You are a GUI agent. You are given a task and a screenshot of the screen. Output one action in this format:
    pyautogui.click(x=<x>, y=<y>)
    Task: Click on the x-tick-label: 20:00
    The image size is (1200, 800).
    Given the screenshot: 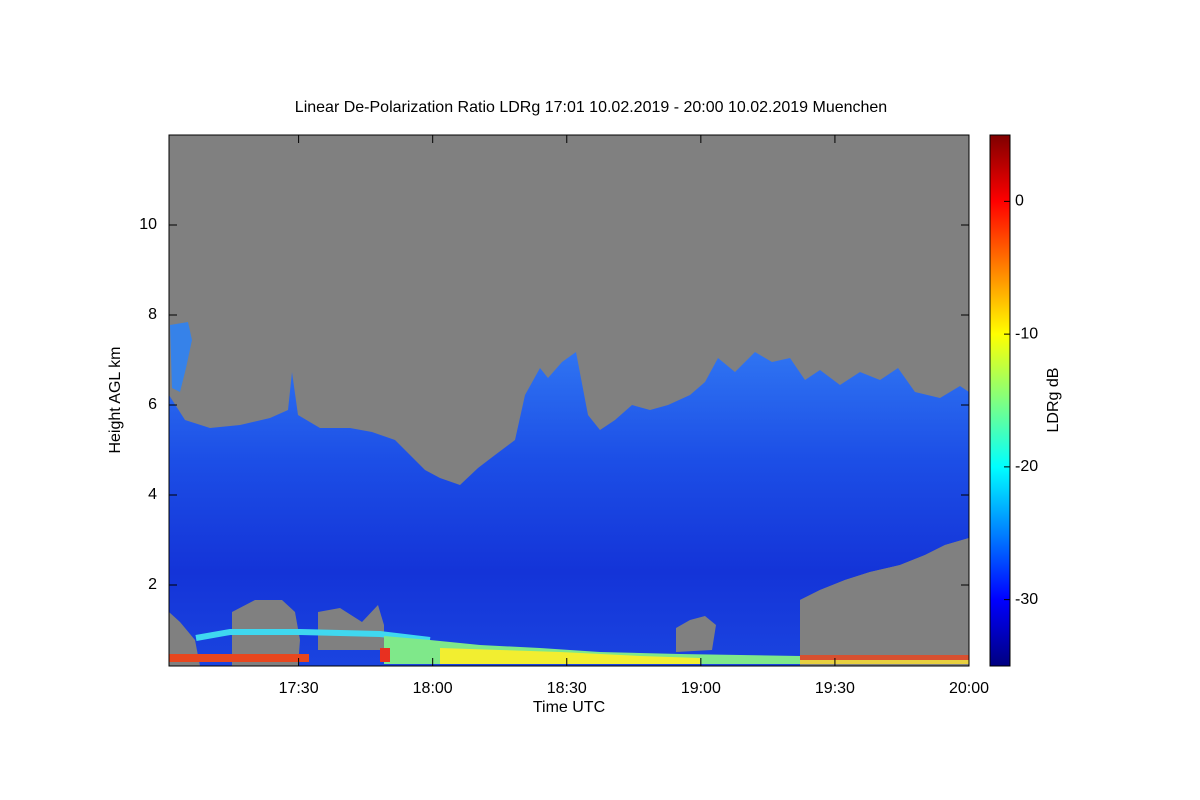 What is the action you would take?
    pyautogui.click(x=969, y=688)
    